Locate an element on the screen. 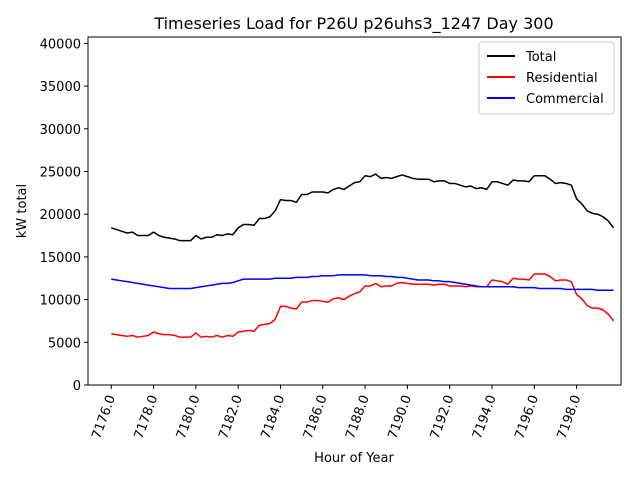 The width and height of the screenshot is (640, 480). y-tick-label: 30000 is located at coordinates (60, 130).